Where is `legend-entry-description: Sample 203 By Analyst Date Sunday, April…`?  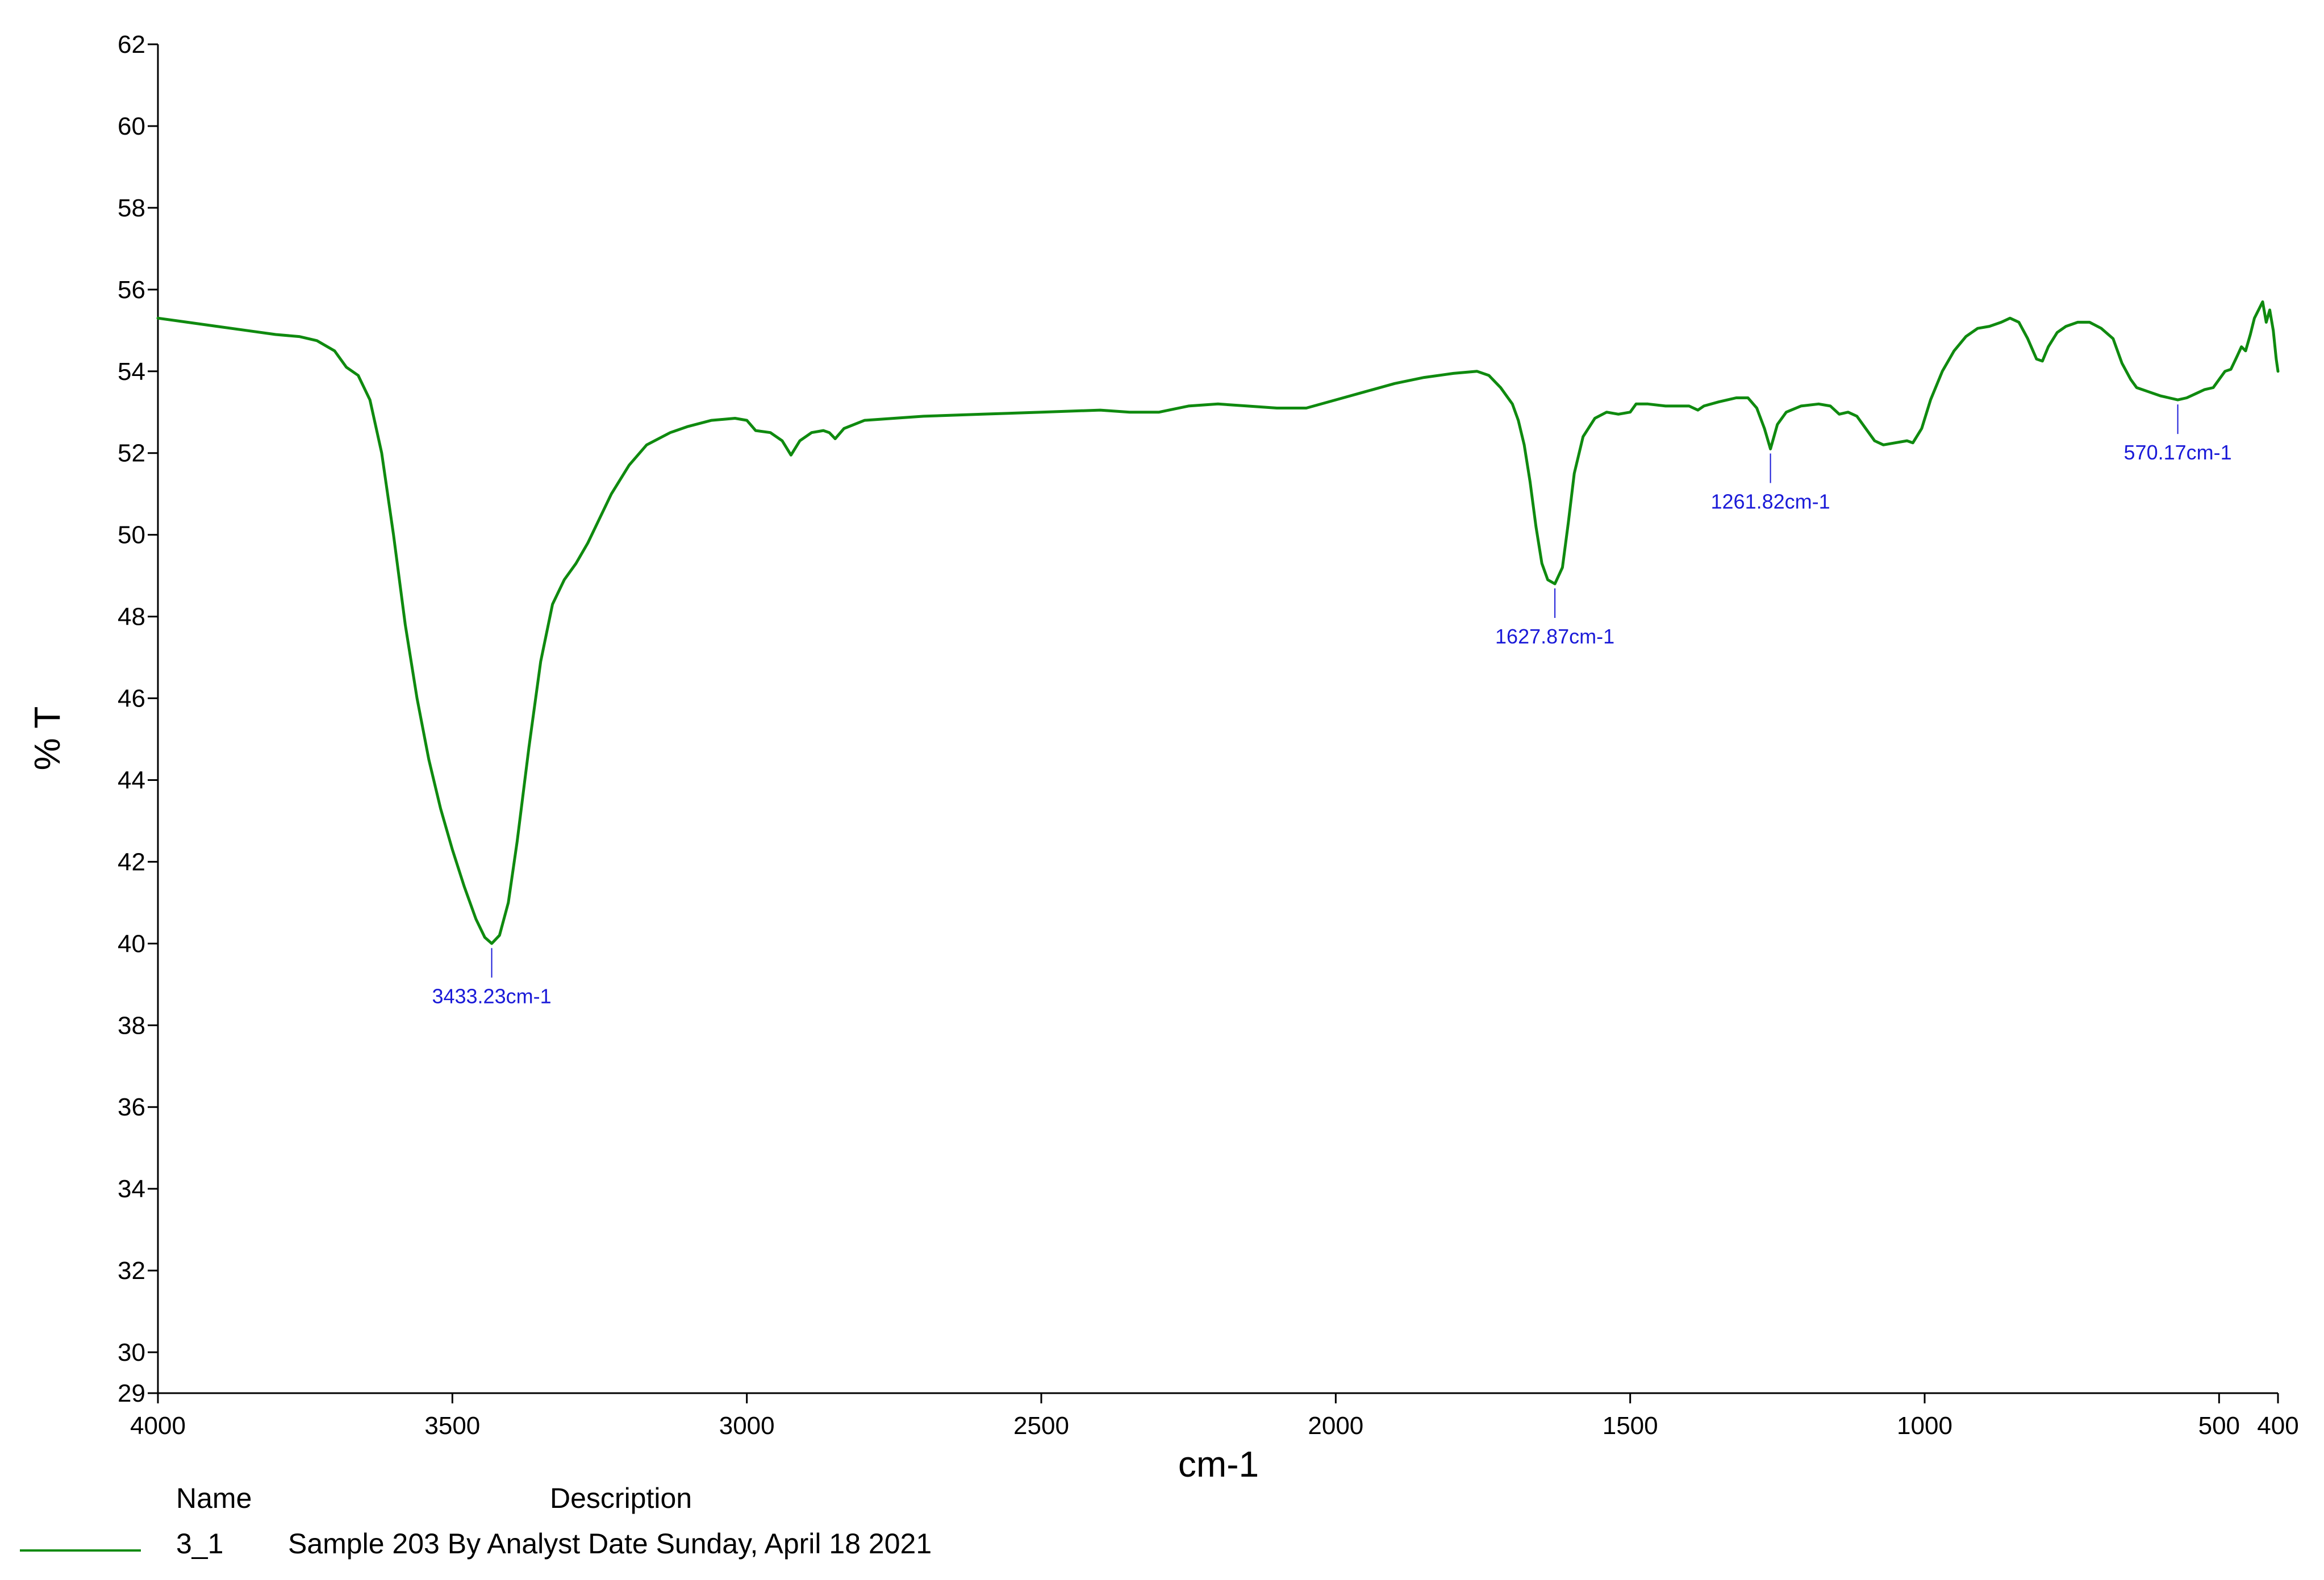 legend-entry-description: Sample 203 By Analyst Date Sunday, April… is located at coordinates (610, 1544).